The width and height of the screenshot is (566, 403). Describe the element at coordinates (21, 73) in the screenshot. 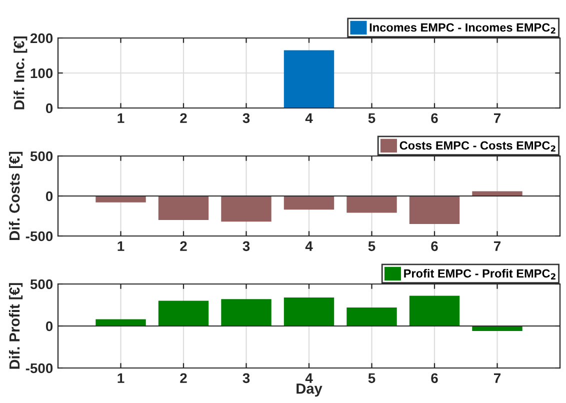

I see `y-axis-title: Dif. Inc. [€]` at that location.